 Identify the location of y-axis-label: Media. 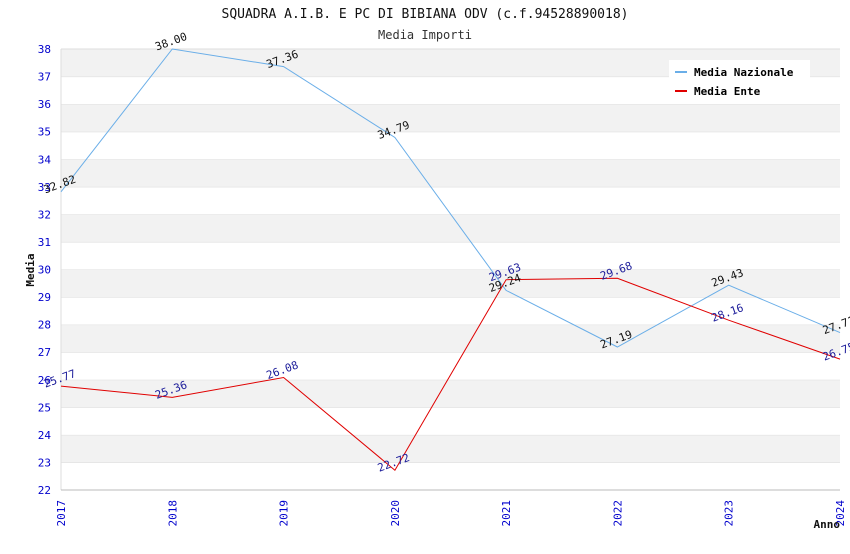
(30, 269).